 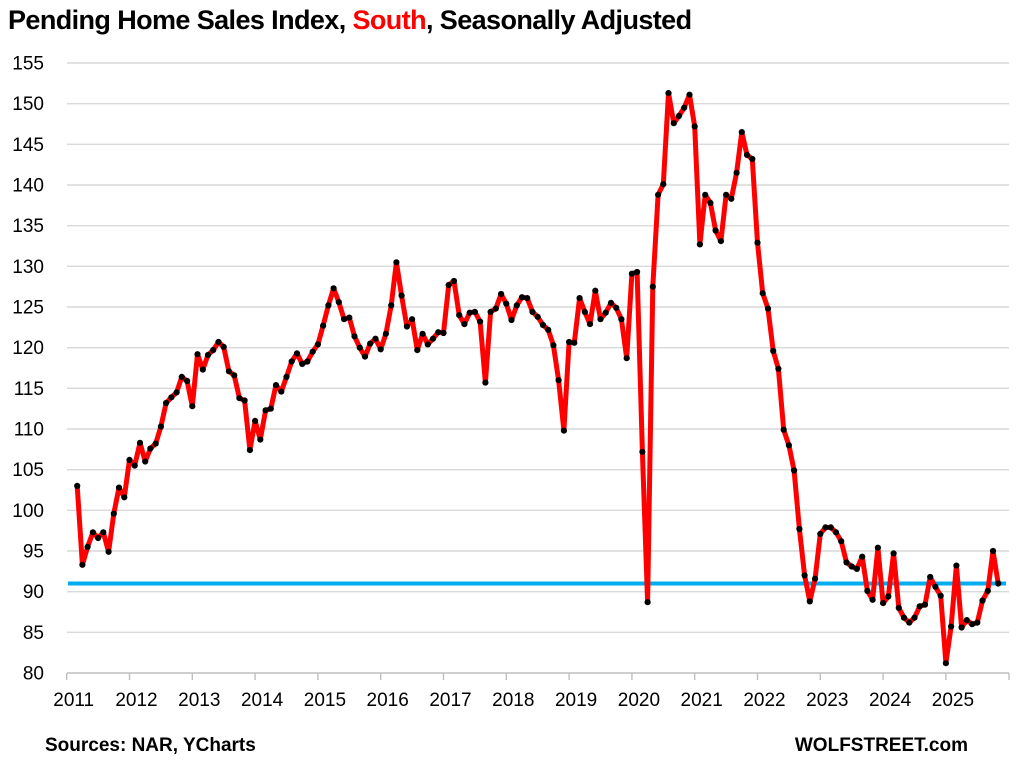 I want to click on x-axis-label-2022: 2022, so click(x=764, y=700).